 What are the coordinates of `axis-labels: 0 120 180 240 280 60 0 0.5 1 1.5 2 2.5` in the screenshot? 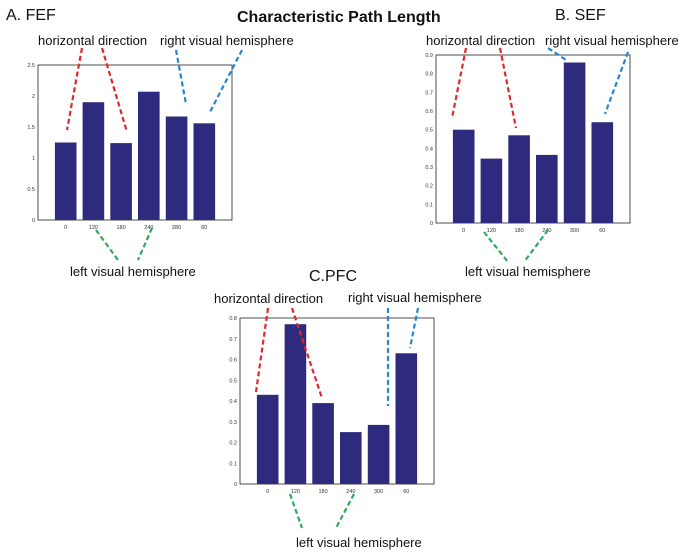 It's located at (117, 147).